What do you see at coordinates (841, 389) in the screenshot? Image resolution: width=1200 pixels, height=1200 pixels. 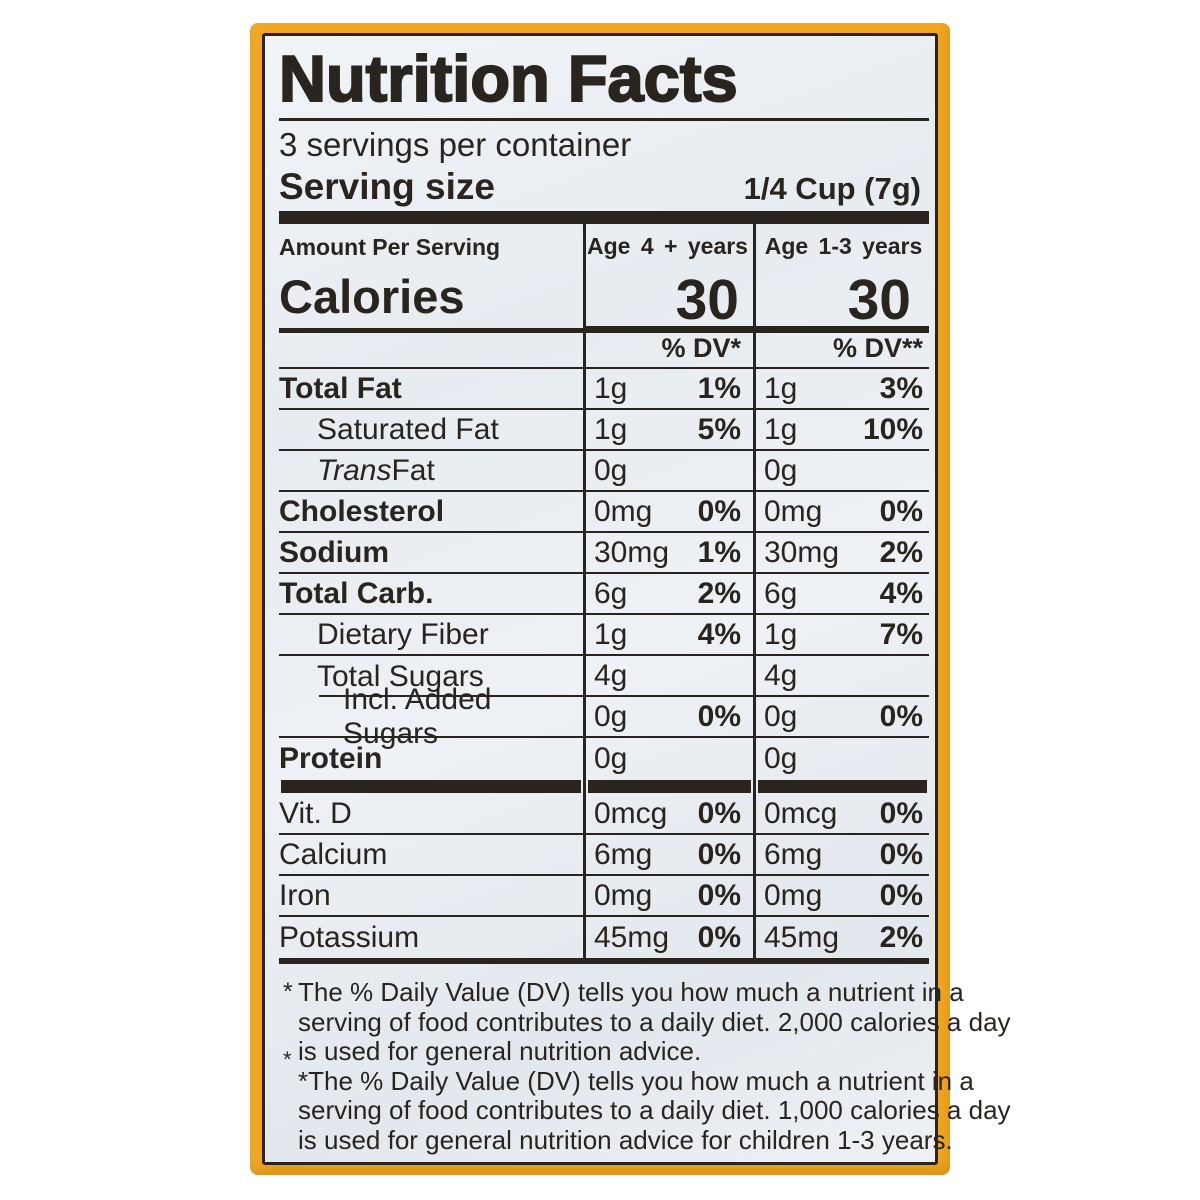 I see `nutrient-values-age1-3: 1g 3%` at bounding box center [841, 389].